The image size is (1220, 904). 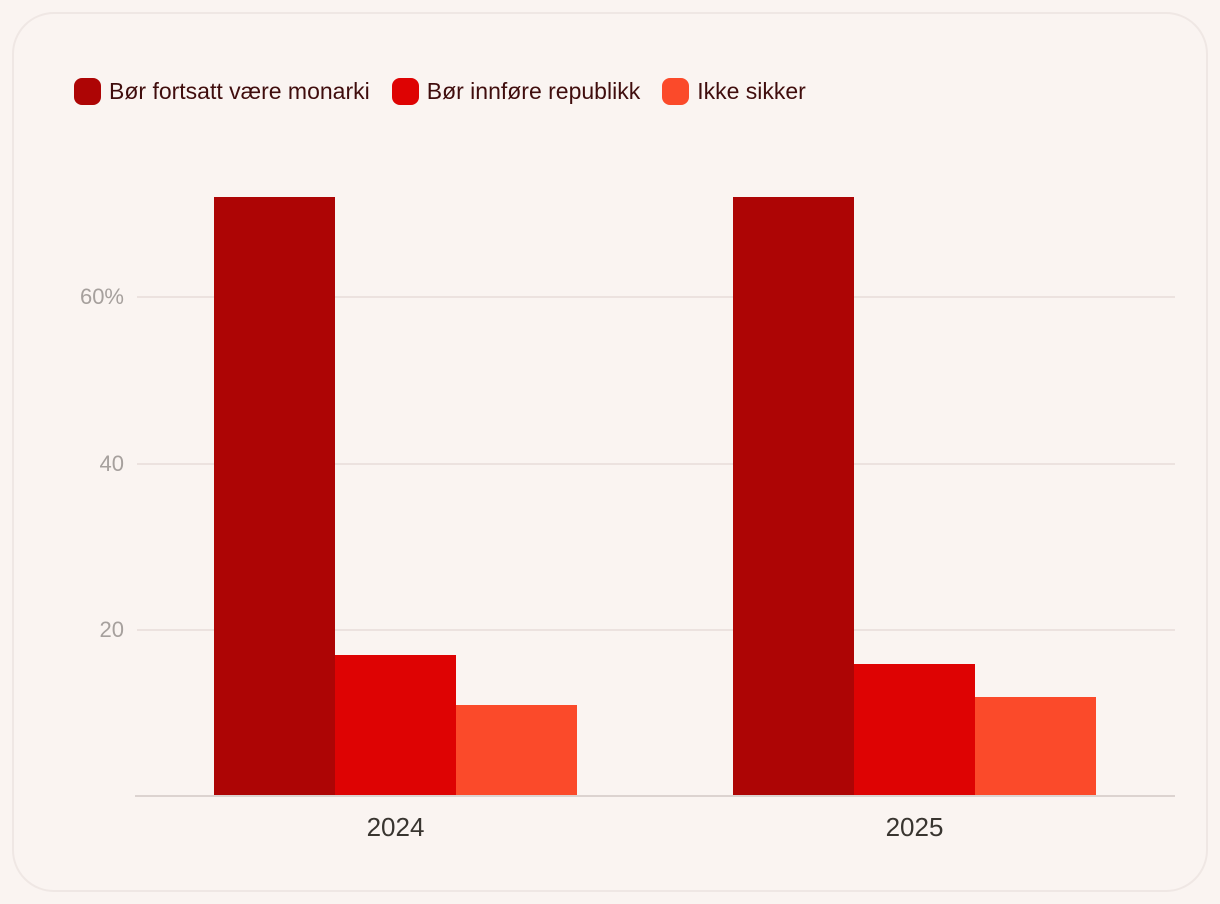 I want to click on legend-label: Bør innføre republikk, so click(x=533, y=91).